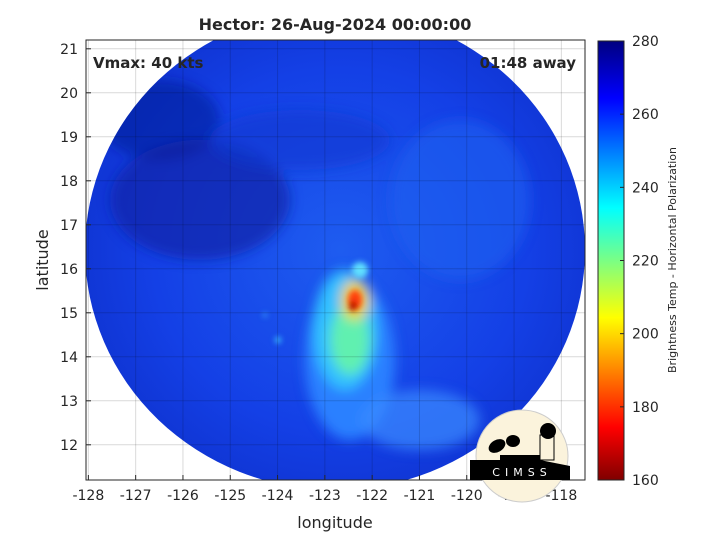  What do you see at coordinates (69, 94) in the screenshot?
I see `y-tick-label: 20` at bounding box center [69, 94].